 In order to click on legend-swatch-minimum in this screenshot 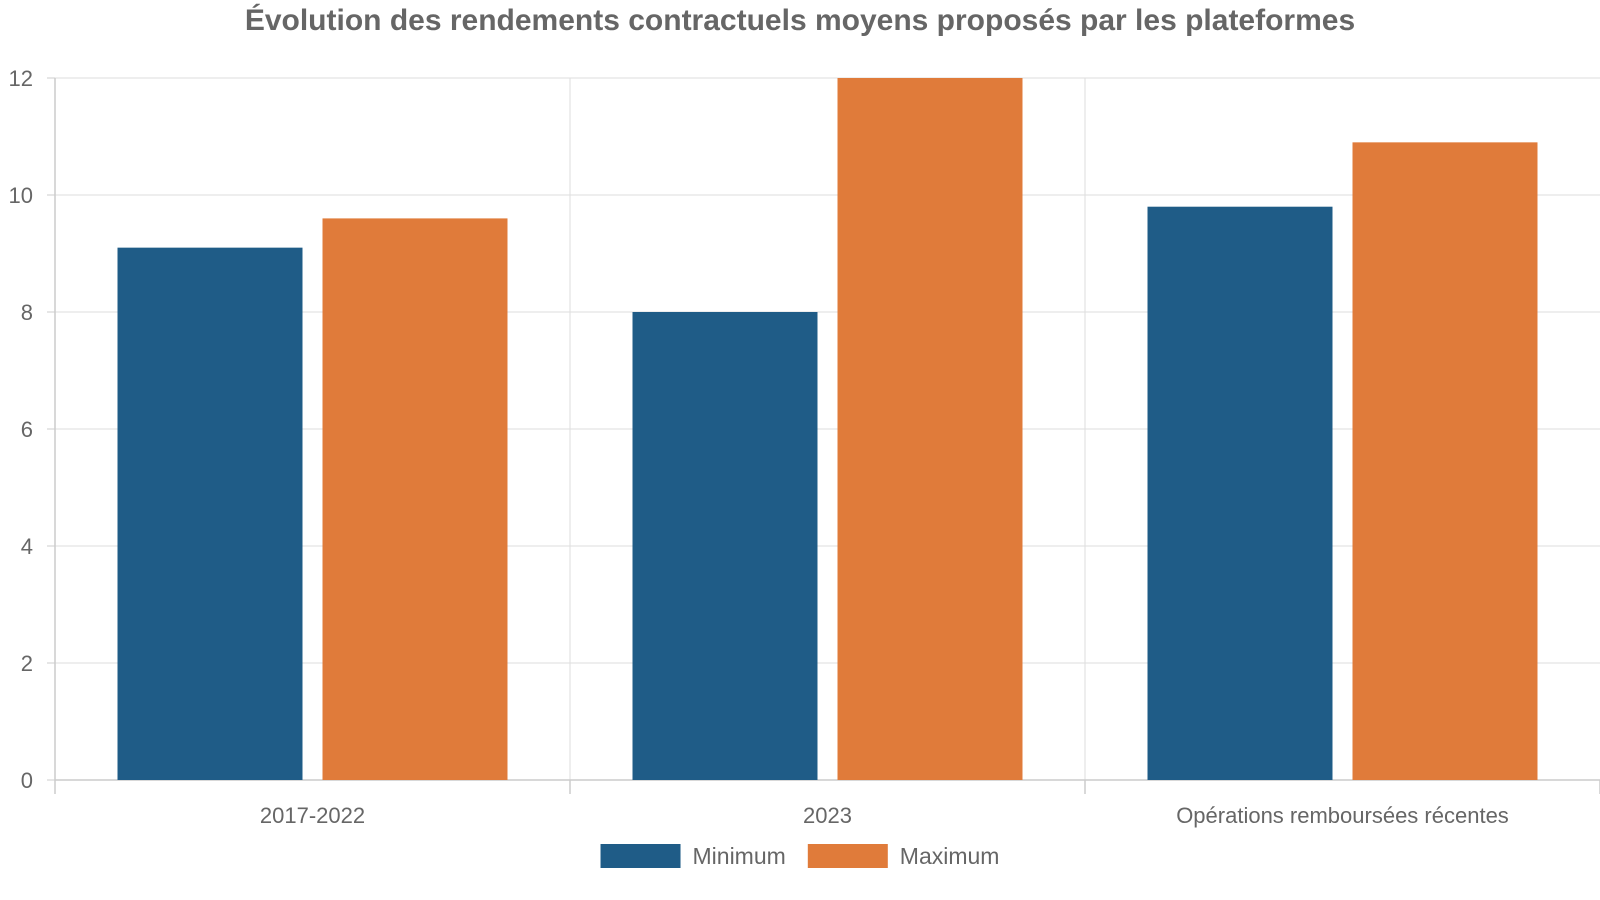, I will do `click(640, 856)`.